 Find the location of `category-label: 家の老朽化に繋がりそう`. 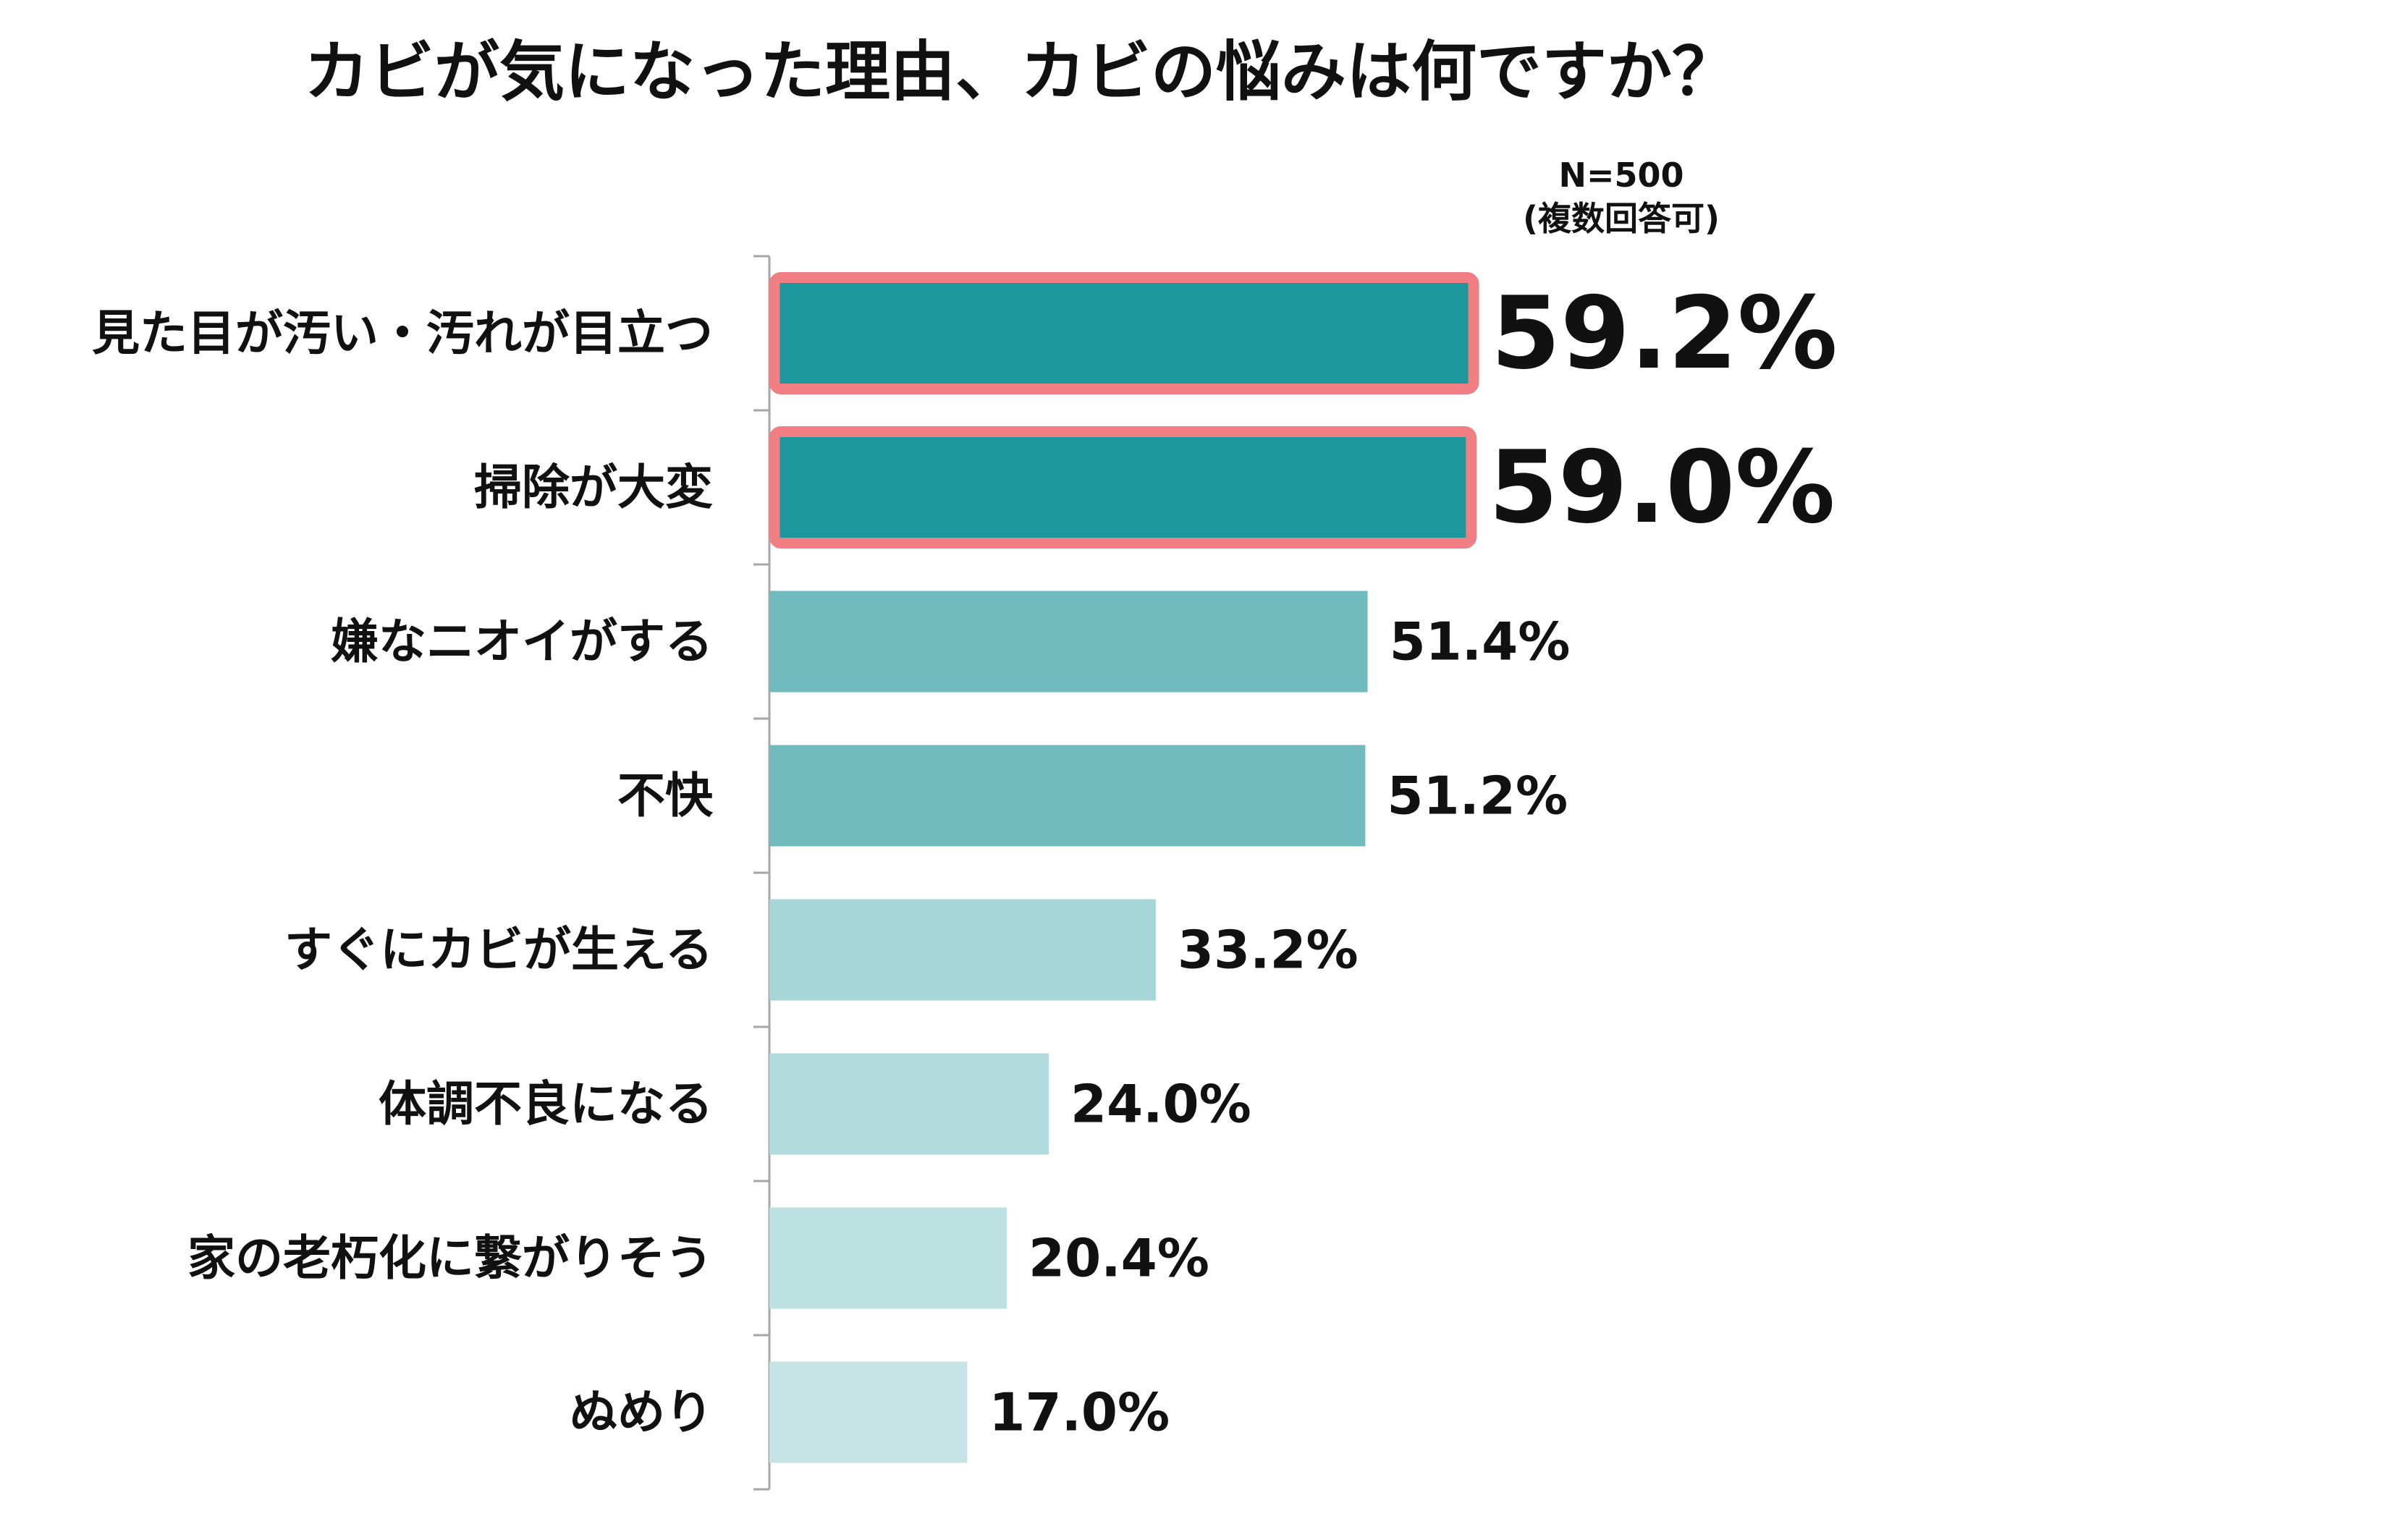

category-label: 家の老朽化に繋がりそう is located at coordinates (450, 1258).